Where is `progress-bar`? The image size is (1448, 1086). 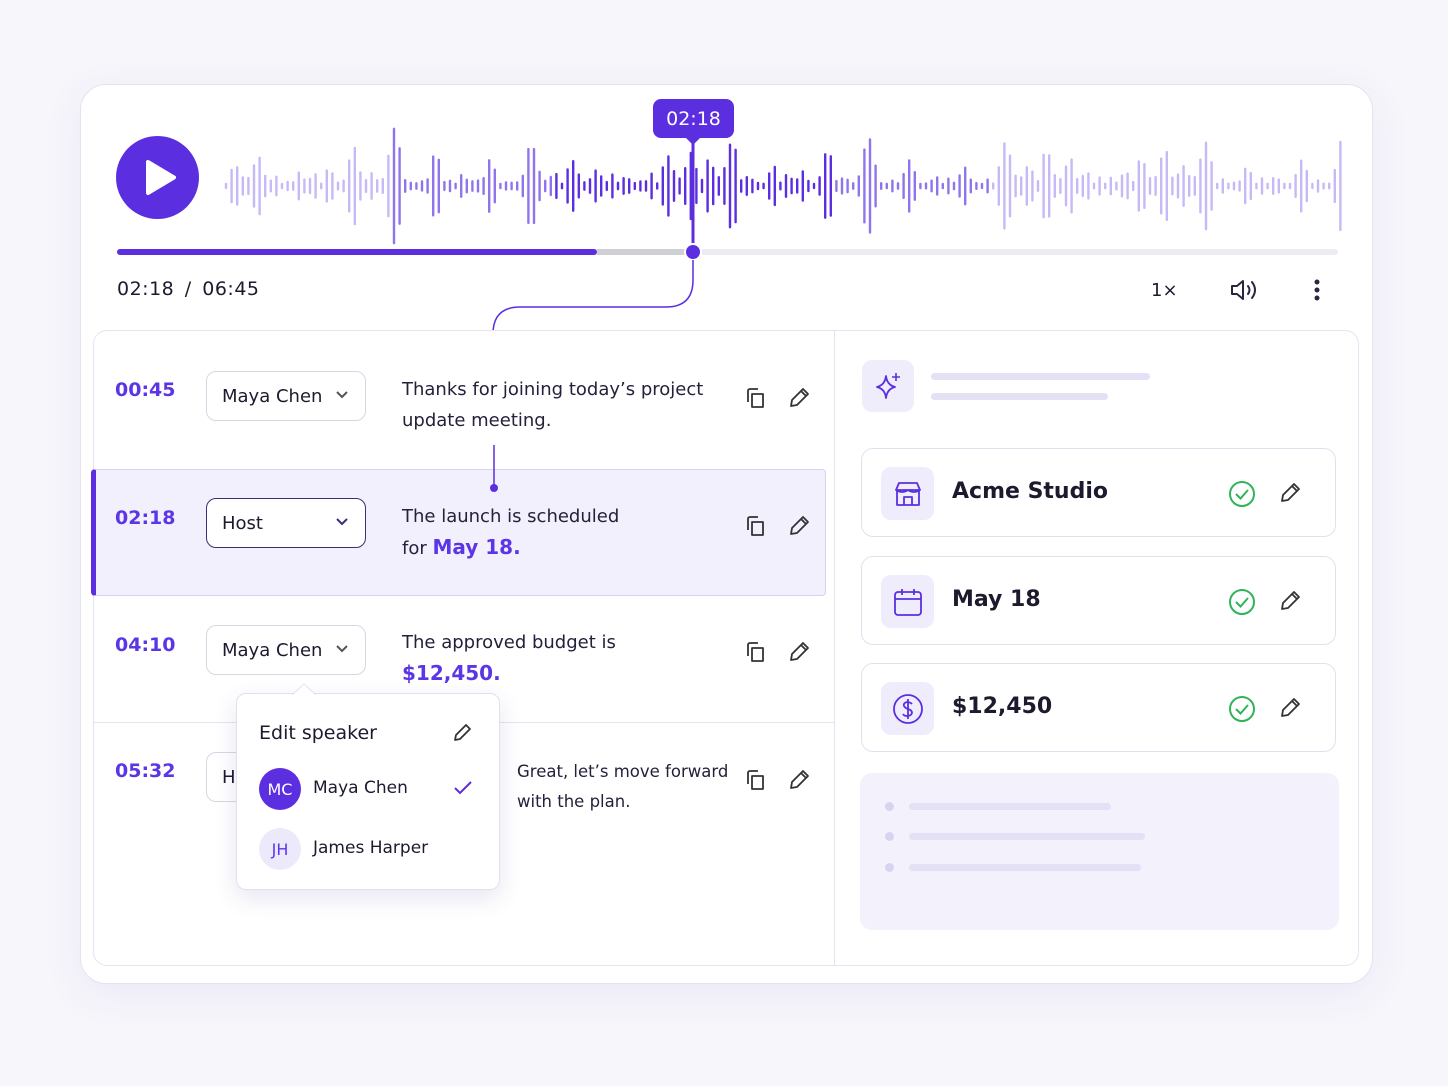
progress-bar is located at coordinates (357, 252).